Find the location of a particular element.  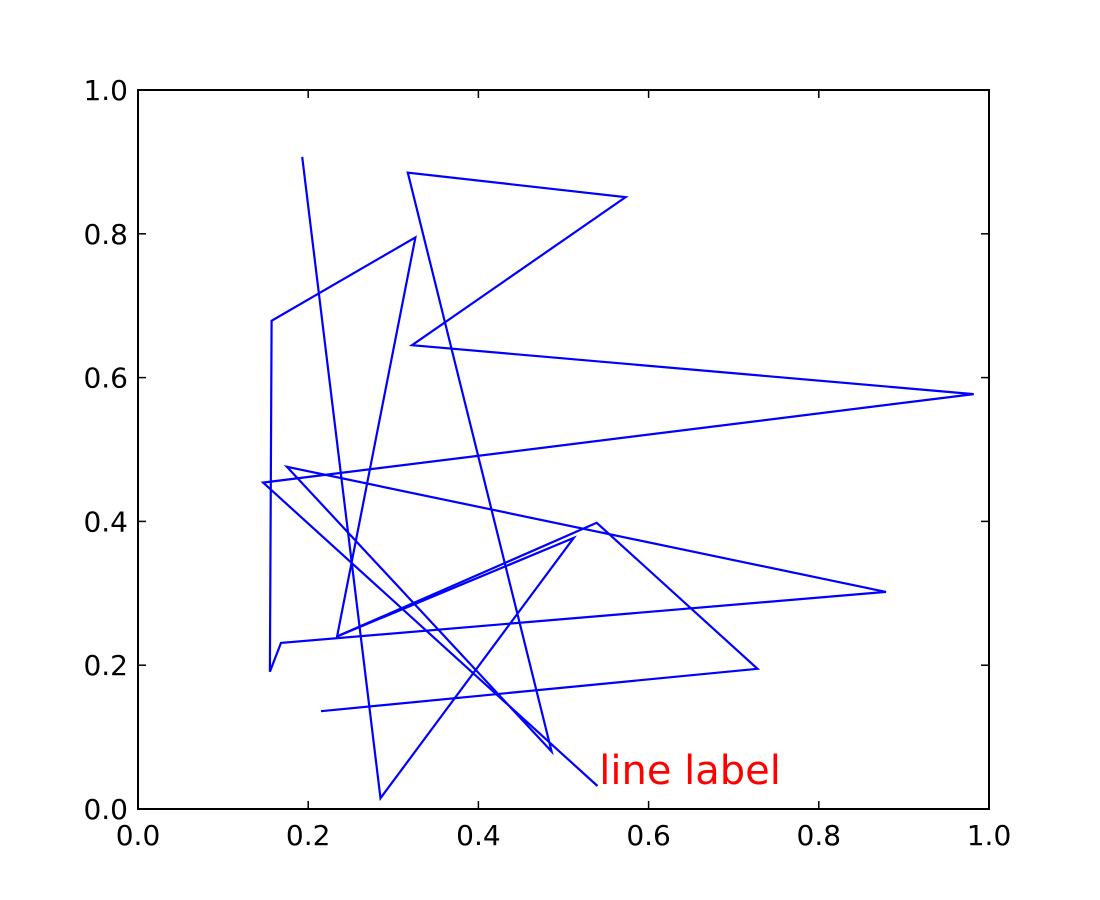

y-tick-label: 0.8 is located at coordinates (105, 234).